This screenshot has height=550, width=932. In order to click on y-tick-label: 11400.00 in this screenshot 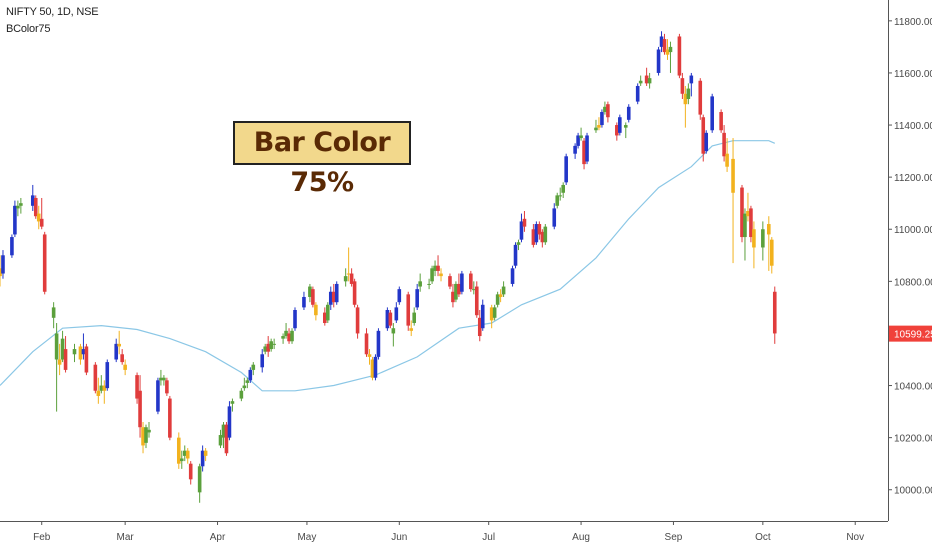, I will do `click(913, 126)`.